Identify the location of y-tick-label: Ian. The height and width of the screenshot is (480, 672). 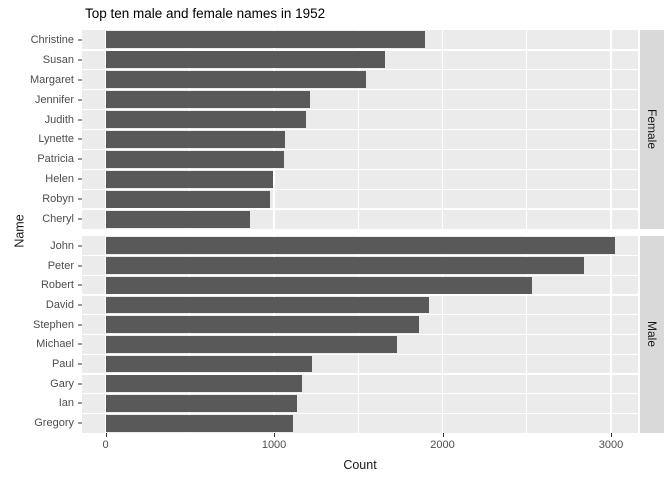
(66, 403).